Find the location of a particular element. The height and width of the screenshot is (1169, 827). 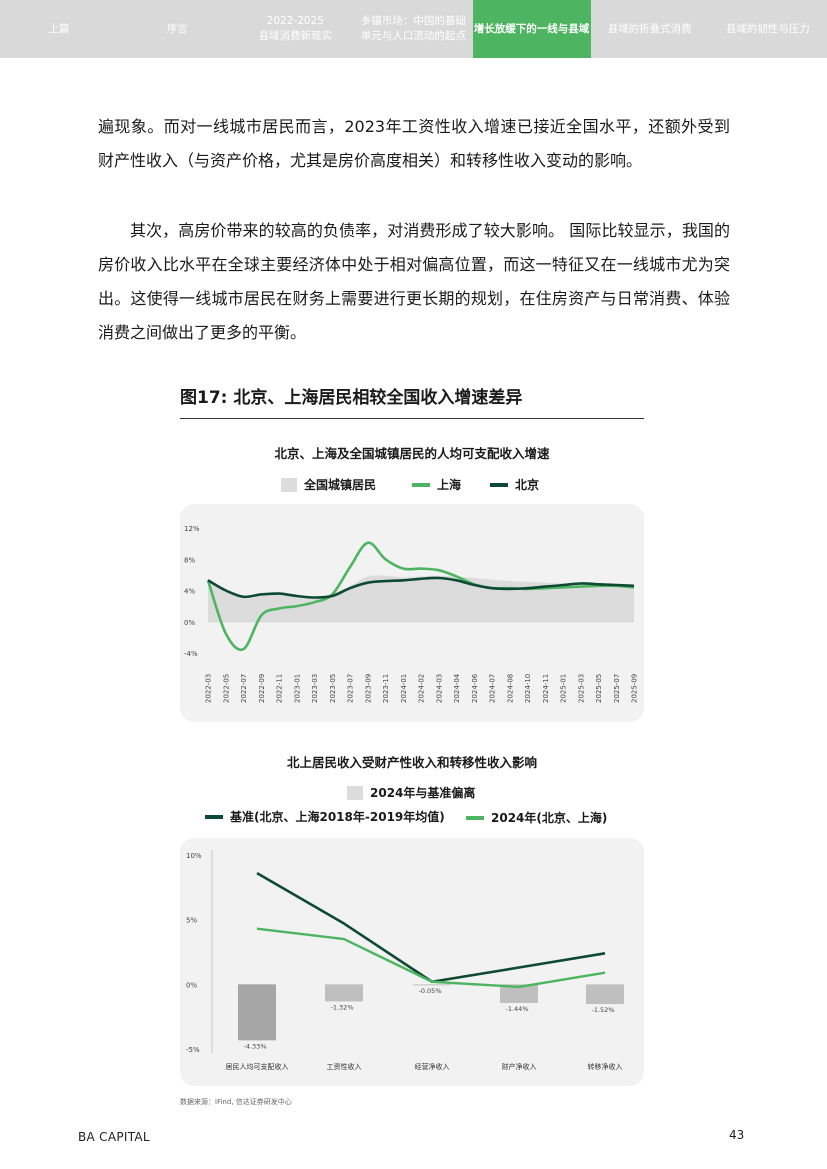

chart1-xtick-label: 2022-05 is located at coordinates (226, 688).